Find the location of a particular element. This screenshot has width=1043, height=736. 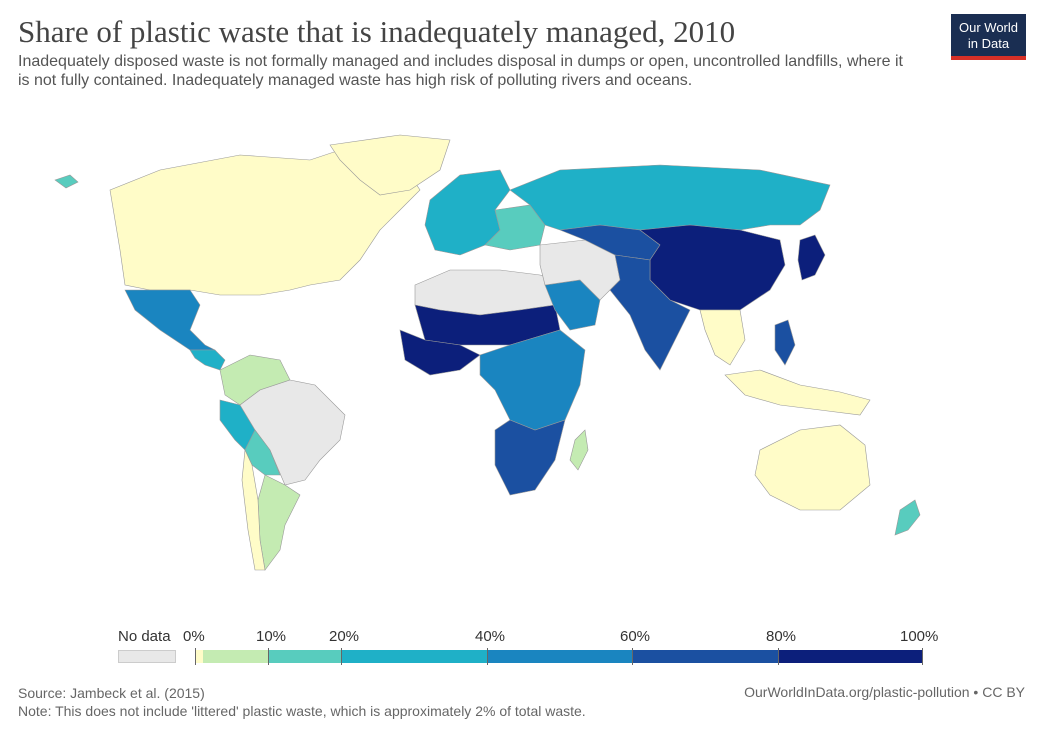

source-text: Source: Jambeck et al. (2015) is located at coordinates (111, 693).